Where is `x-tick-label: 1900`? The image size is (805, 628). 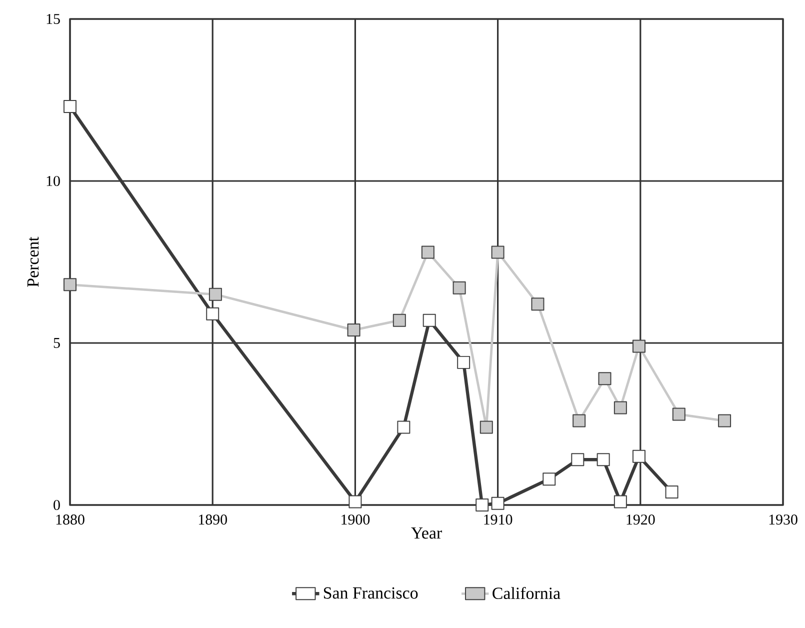 x-tick-label: 1900 is located at coordinates (356, 519).